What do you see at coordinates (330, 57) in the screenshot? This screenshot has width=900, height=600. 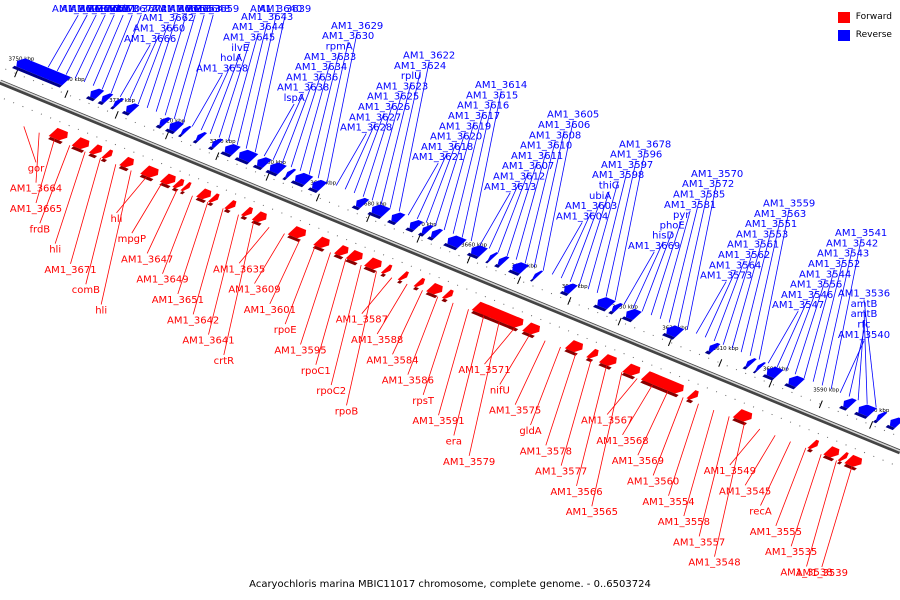 I see `reverse-gene-label: AM1_3633` at bounding box center [330, 57].